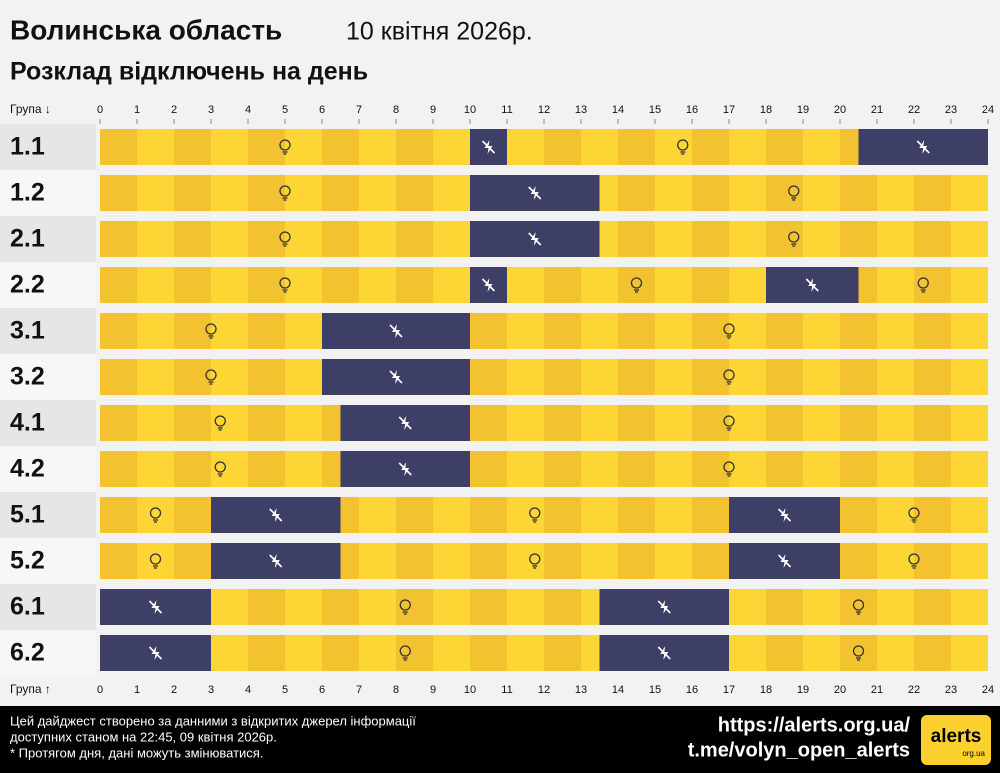 The width and height of the screenshot is (1000, 773). What do you see at coordinates (174, 110) in the screenshot?
I see `x-tick-label: 2` at bounding box center [174, 110].